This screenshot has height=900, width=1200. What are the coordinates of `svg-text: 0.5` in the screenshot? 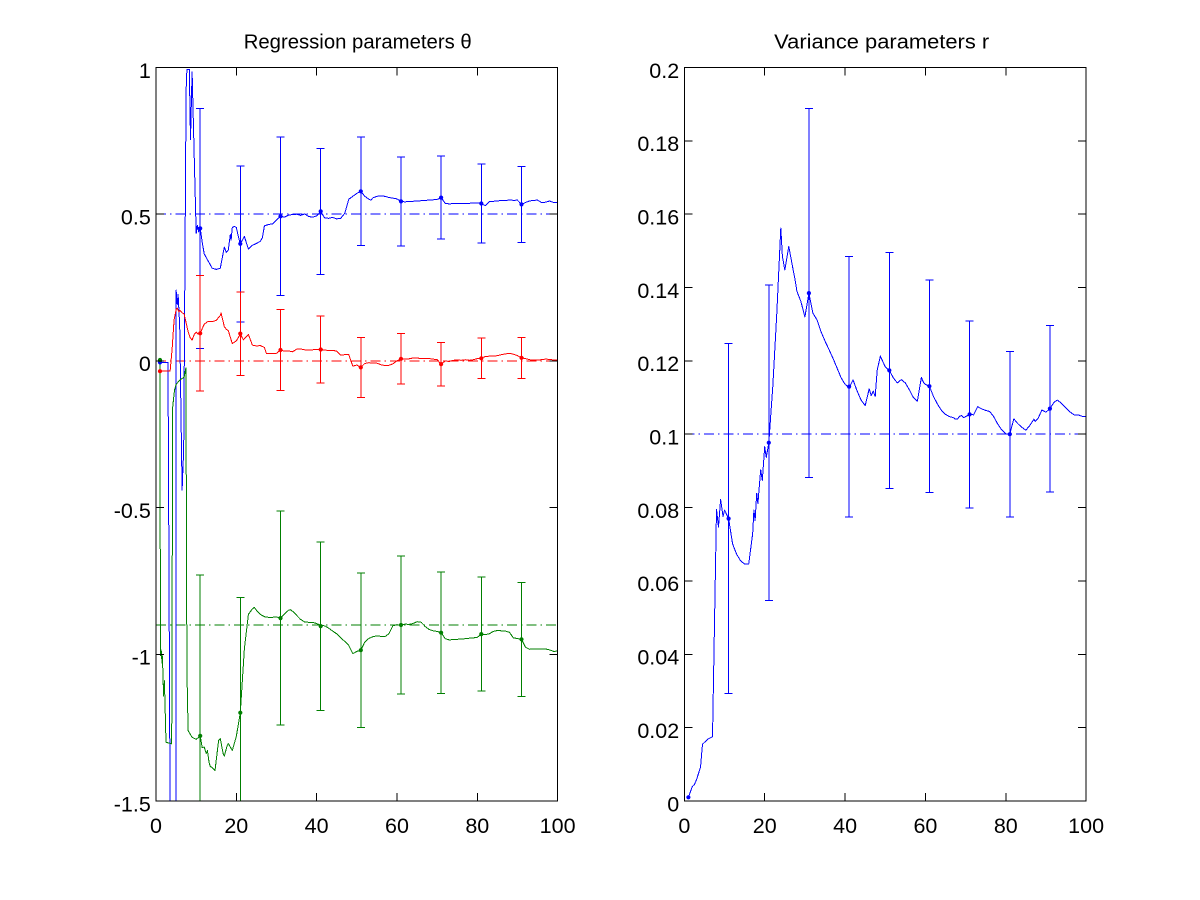 It's located at (136, 218).